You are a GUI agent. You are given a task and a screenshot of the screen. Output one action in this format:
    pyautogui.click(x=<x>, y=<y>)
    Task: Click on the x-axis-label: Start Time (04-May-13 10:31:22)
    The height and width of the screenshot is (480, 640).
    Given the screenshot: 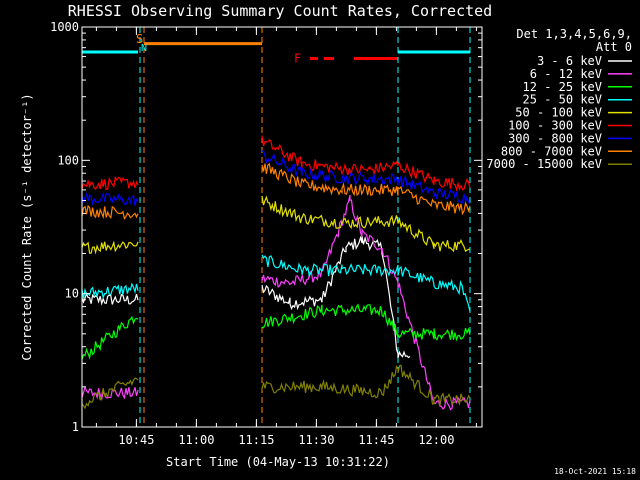 What is the action you would take?
    pyautogui.click(x=278, y=462)
    